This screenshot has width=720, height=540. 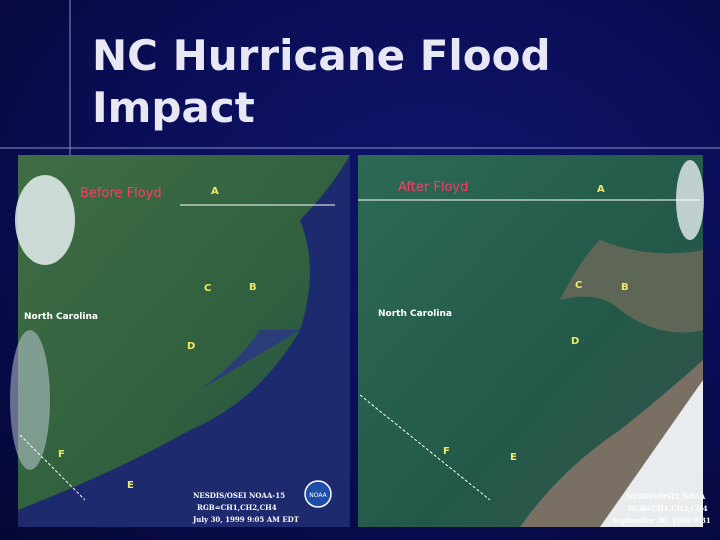 What do you see at coordinates (433, 187) in the screenshot?
I see `caption: After Floyd` at bounding box center [433, 187].